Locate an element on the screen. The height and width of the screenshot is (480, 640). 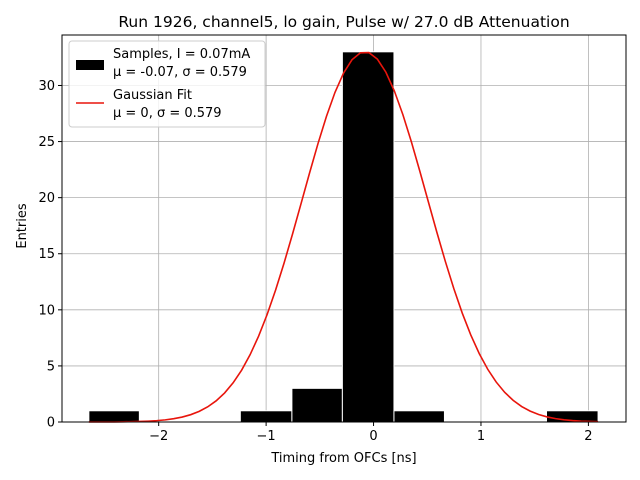
legend-label-samples: Samples, I = 0.07mA is located at coordinates (181, 54).